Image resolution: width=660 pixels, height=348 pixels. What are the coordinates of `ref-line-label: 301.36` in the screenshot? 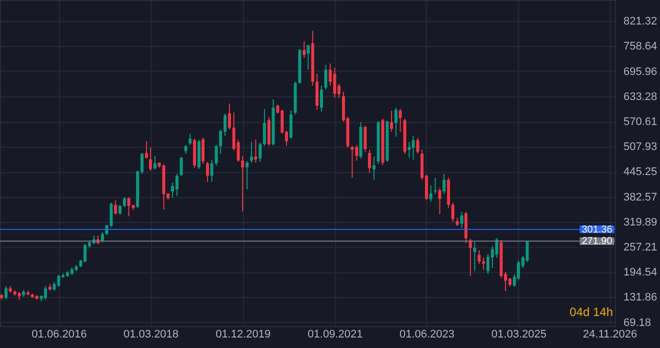 It's located at (597, 230).